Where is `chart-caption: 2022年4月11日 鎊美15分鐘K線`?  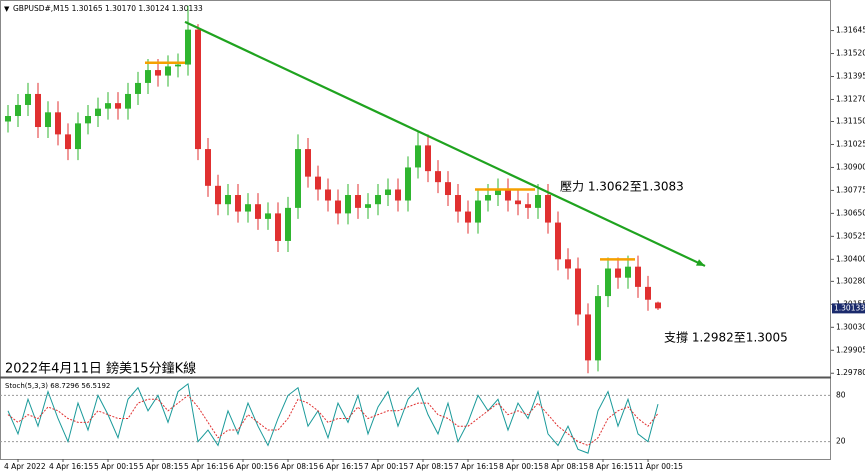 chart-caption: 2022年4月11日 鎊美15分鐘K線 is located at coordinates (100, 369).